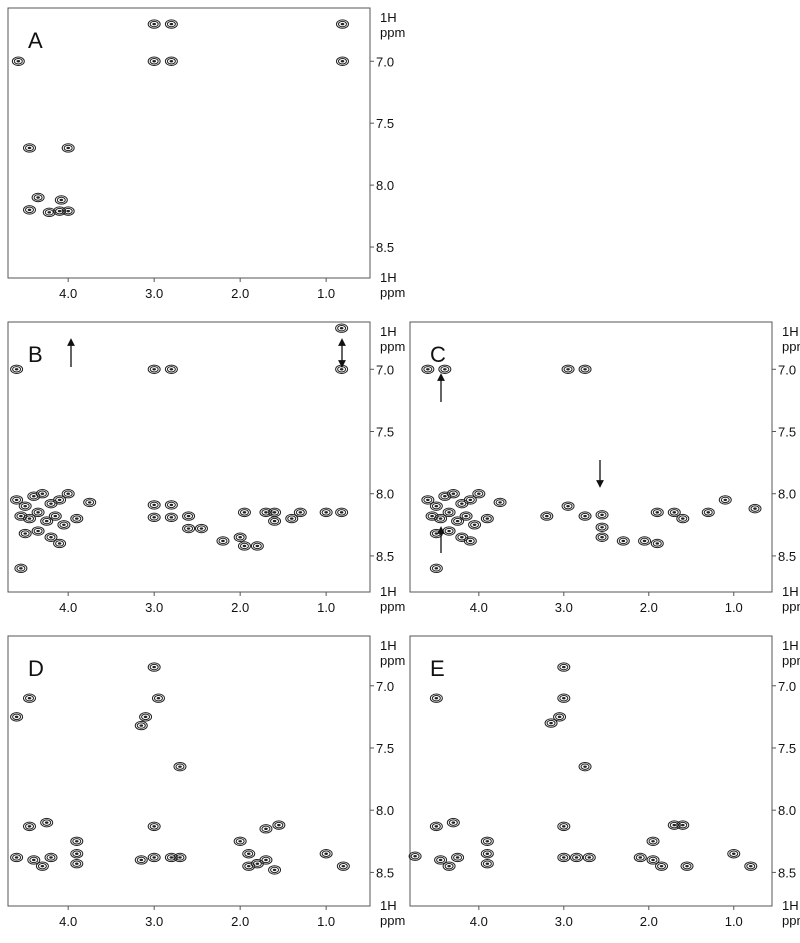 The height and width of the screenshot is (943, 800). What do you see at coordinates (36, 668) in the screenshot?
I see `panel-title: D` at bounding box center [36, 668].